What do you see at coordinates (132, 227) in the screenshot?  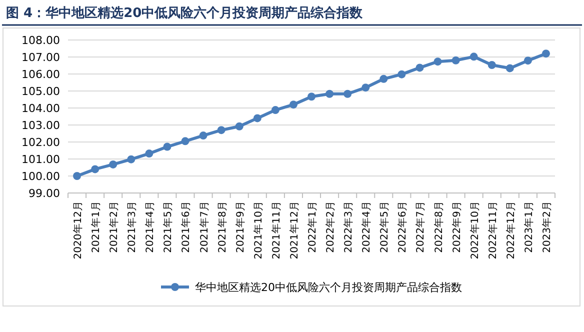 I see `x-tick-label: 2021年3月` at bounding box center [132, 227].